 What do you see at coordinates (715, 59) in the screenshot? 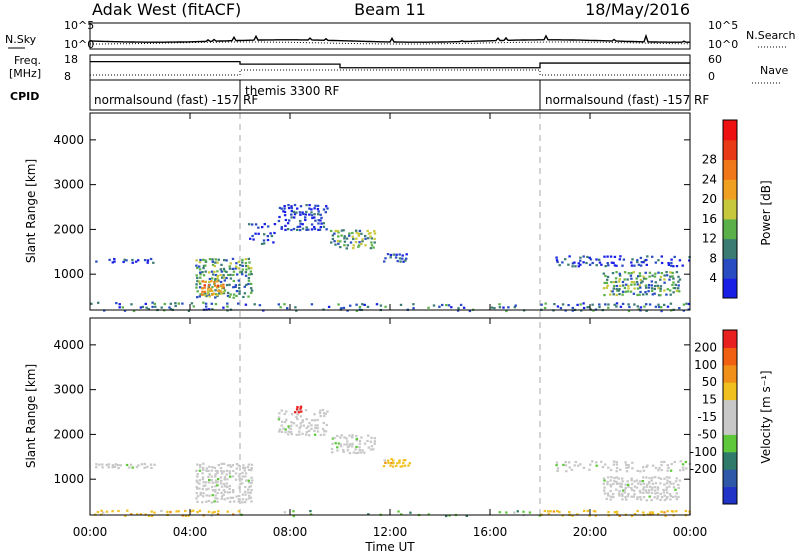
I see `nave-tick-top: 60` at bounding box center [715, 59].